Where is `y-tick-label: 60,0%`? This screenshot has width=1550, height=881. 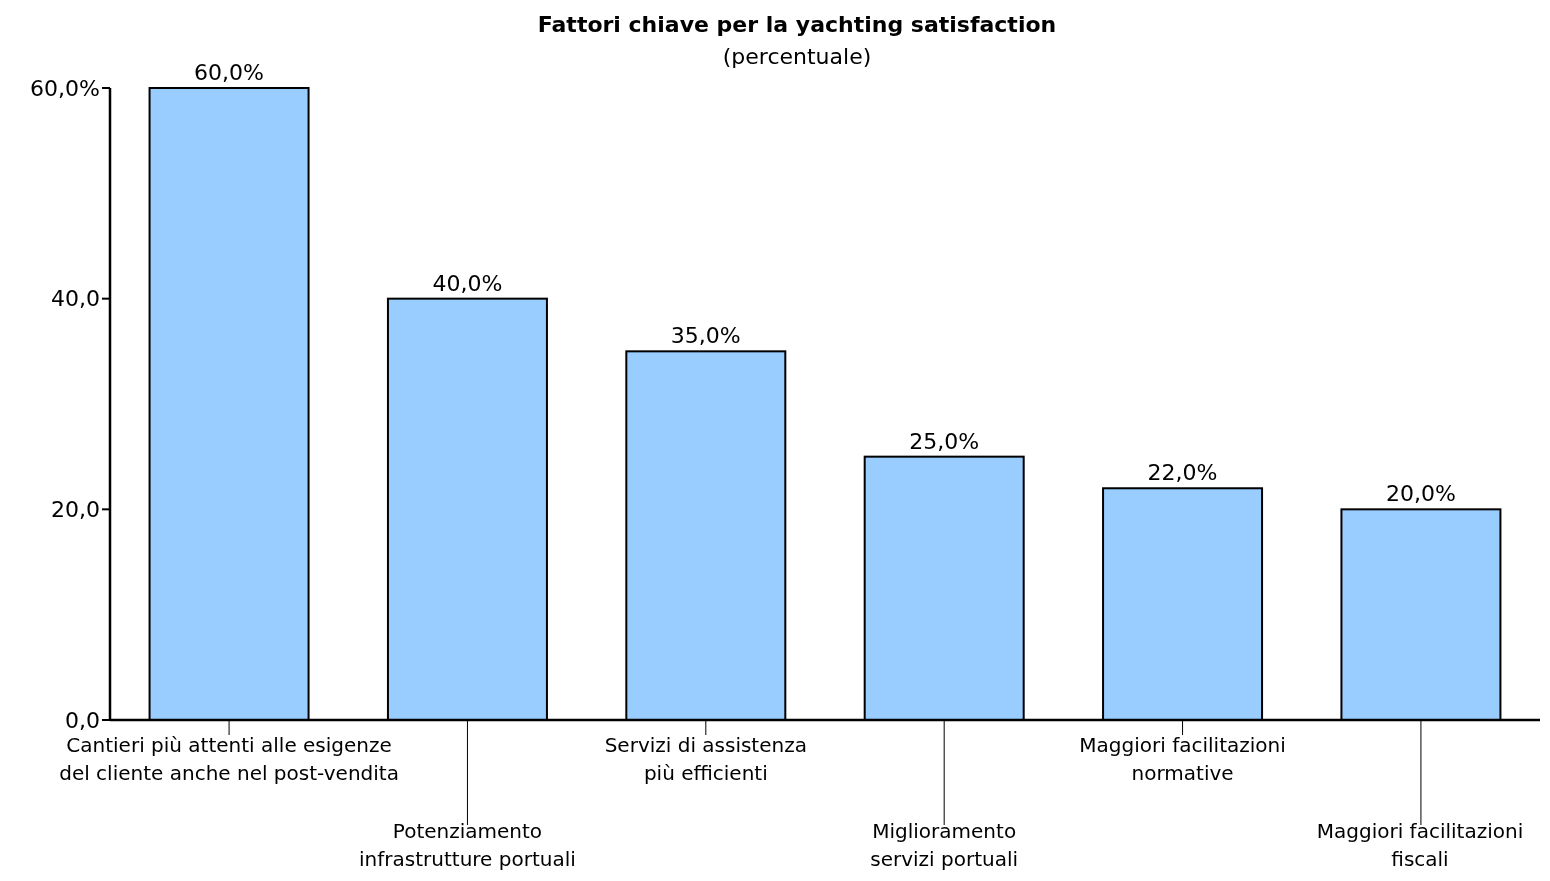
y-tick-label: 60,0% is located at coordinates (65, 88).